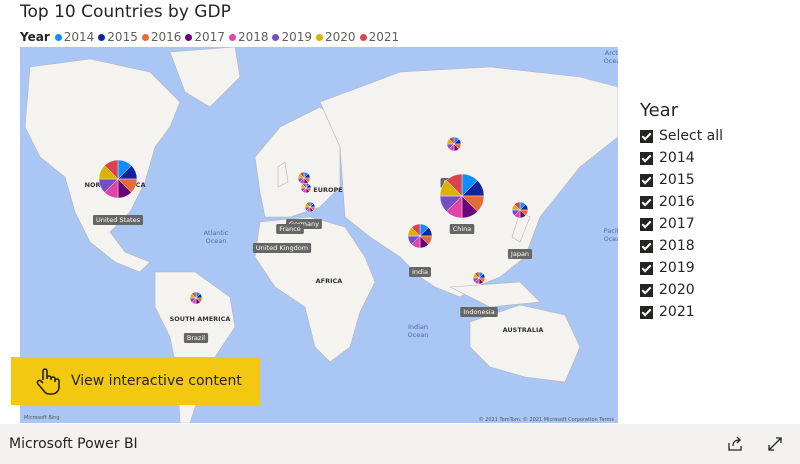  Describe the element at coordinates (216, 233) in the screenshot. I see `ocean-label: Atlantic` at that location.